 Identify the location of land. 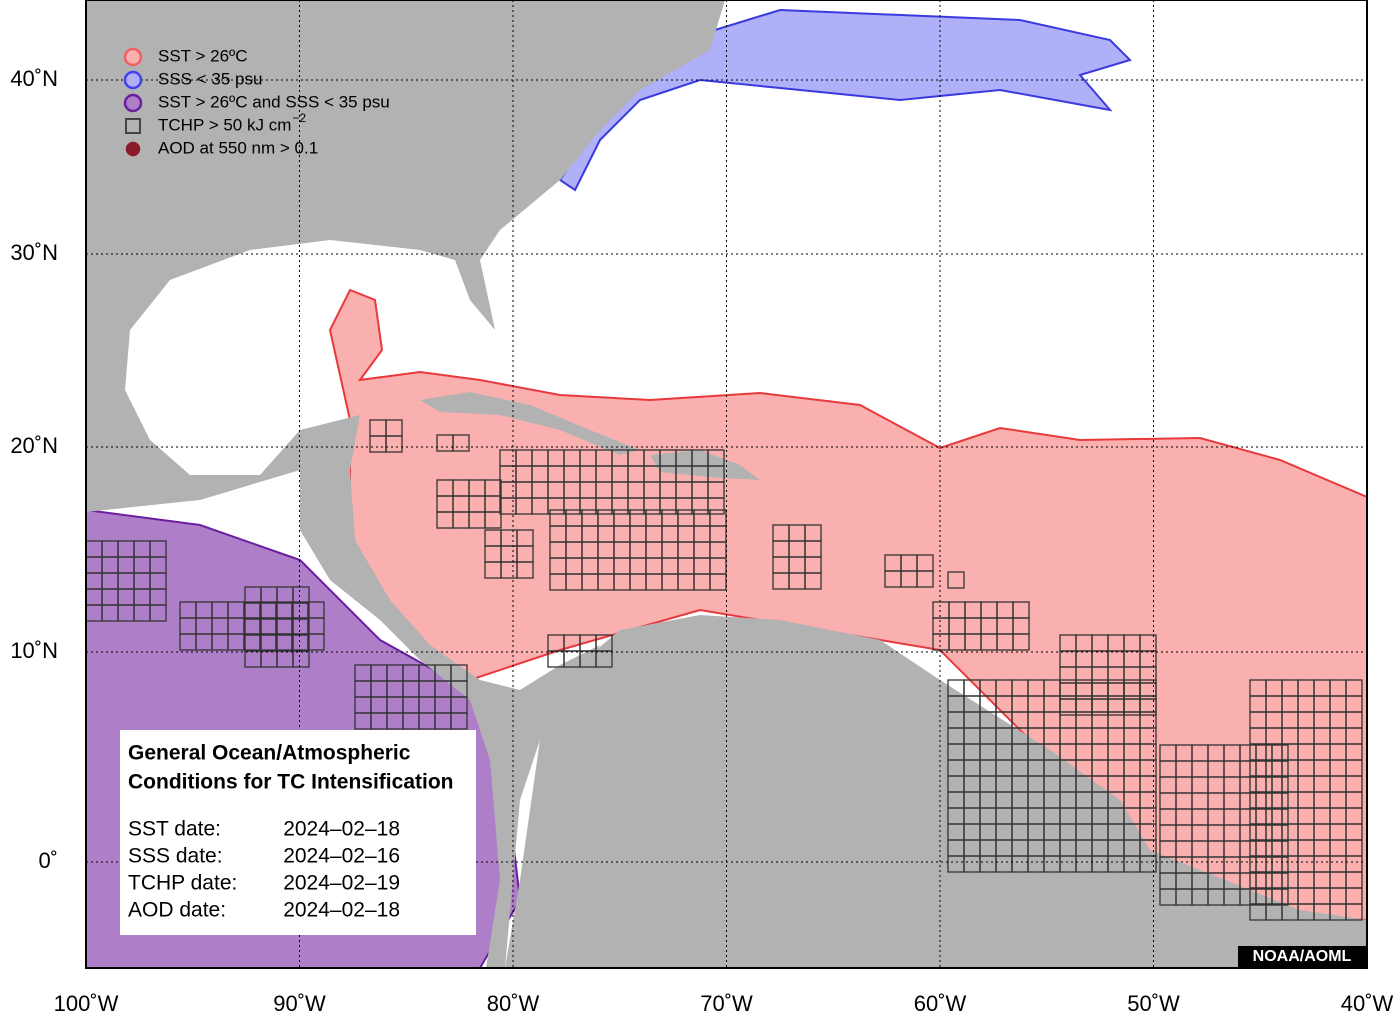
(450, 719).